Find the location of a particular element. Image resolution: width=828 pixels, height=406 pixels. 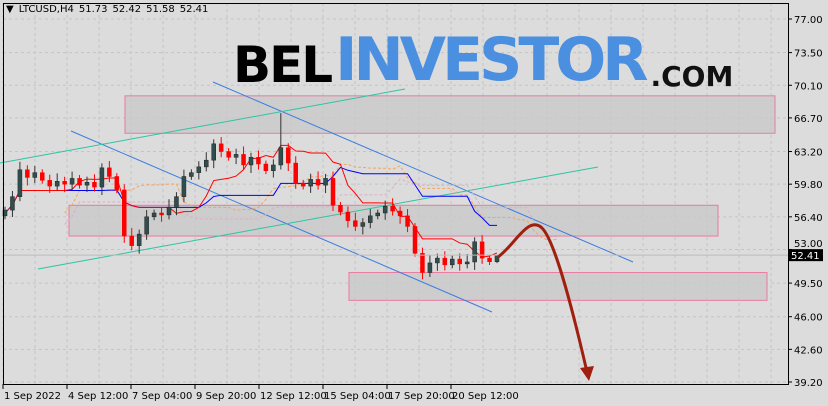

x-tick-label: 7 Sep 04:00 is located at coordinates (162, 396).